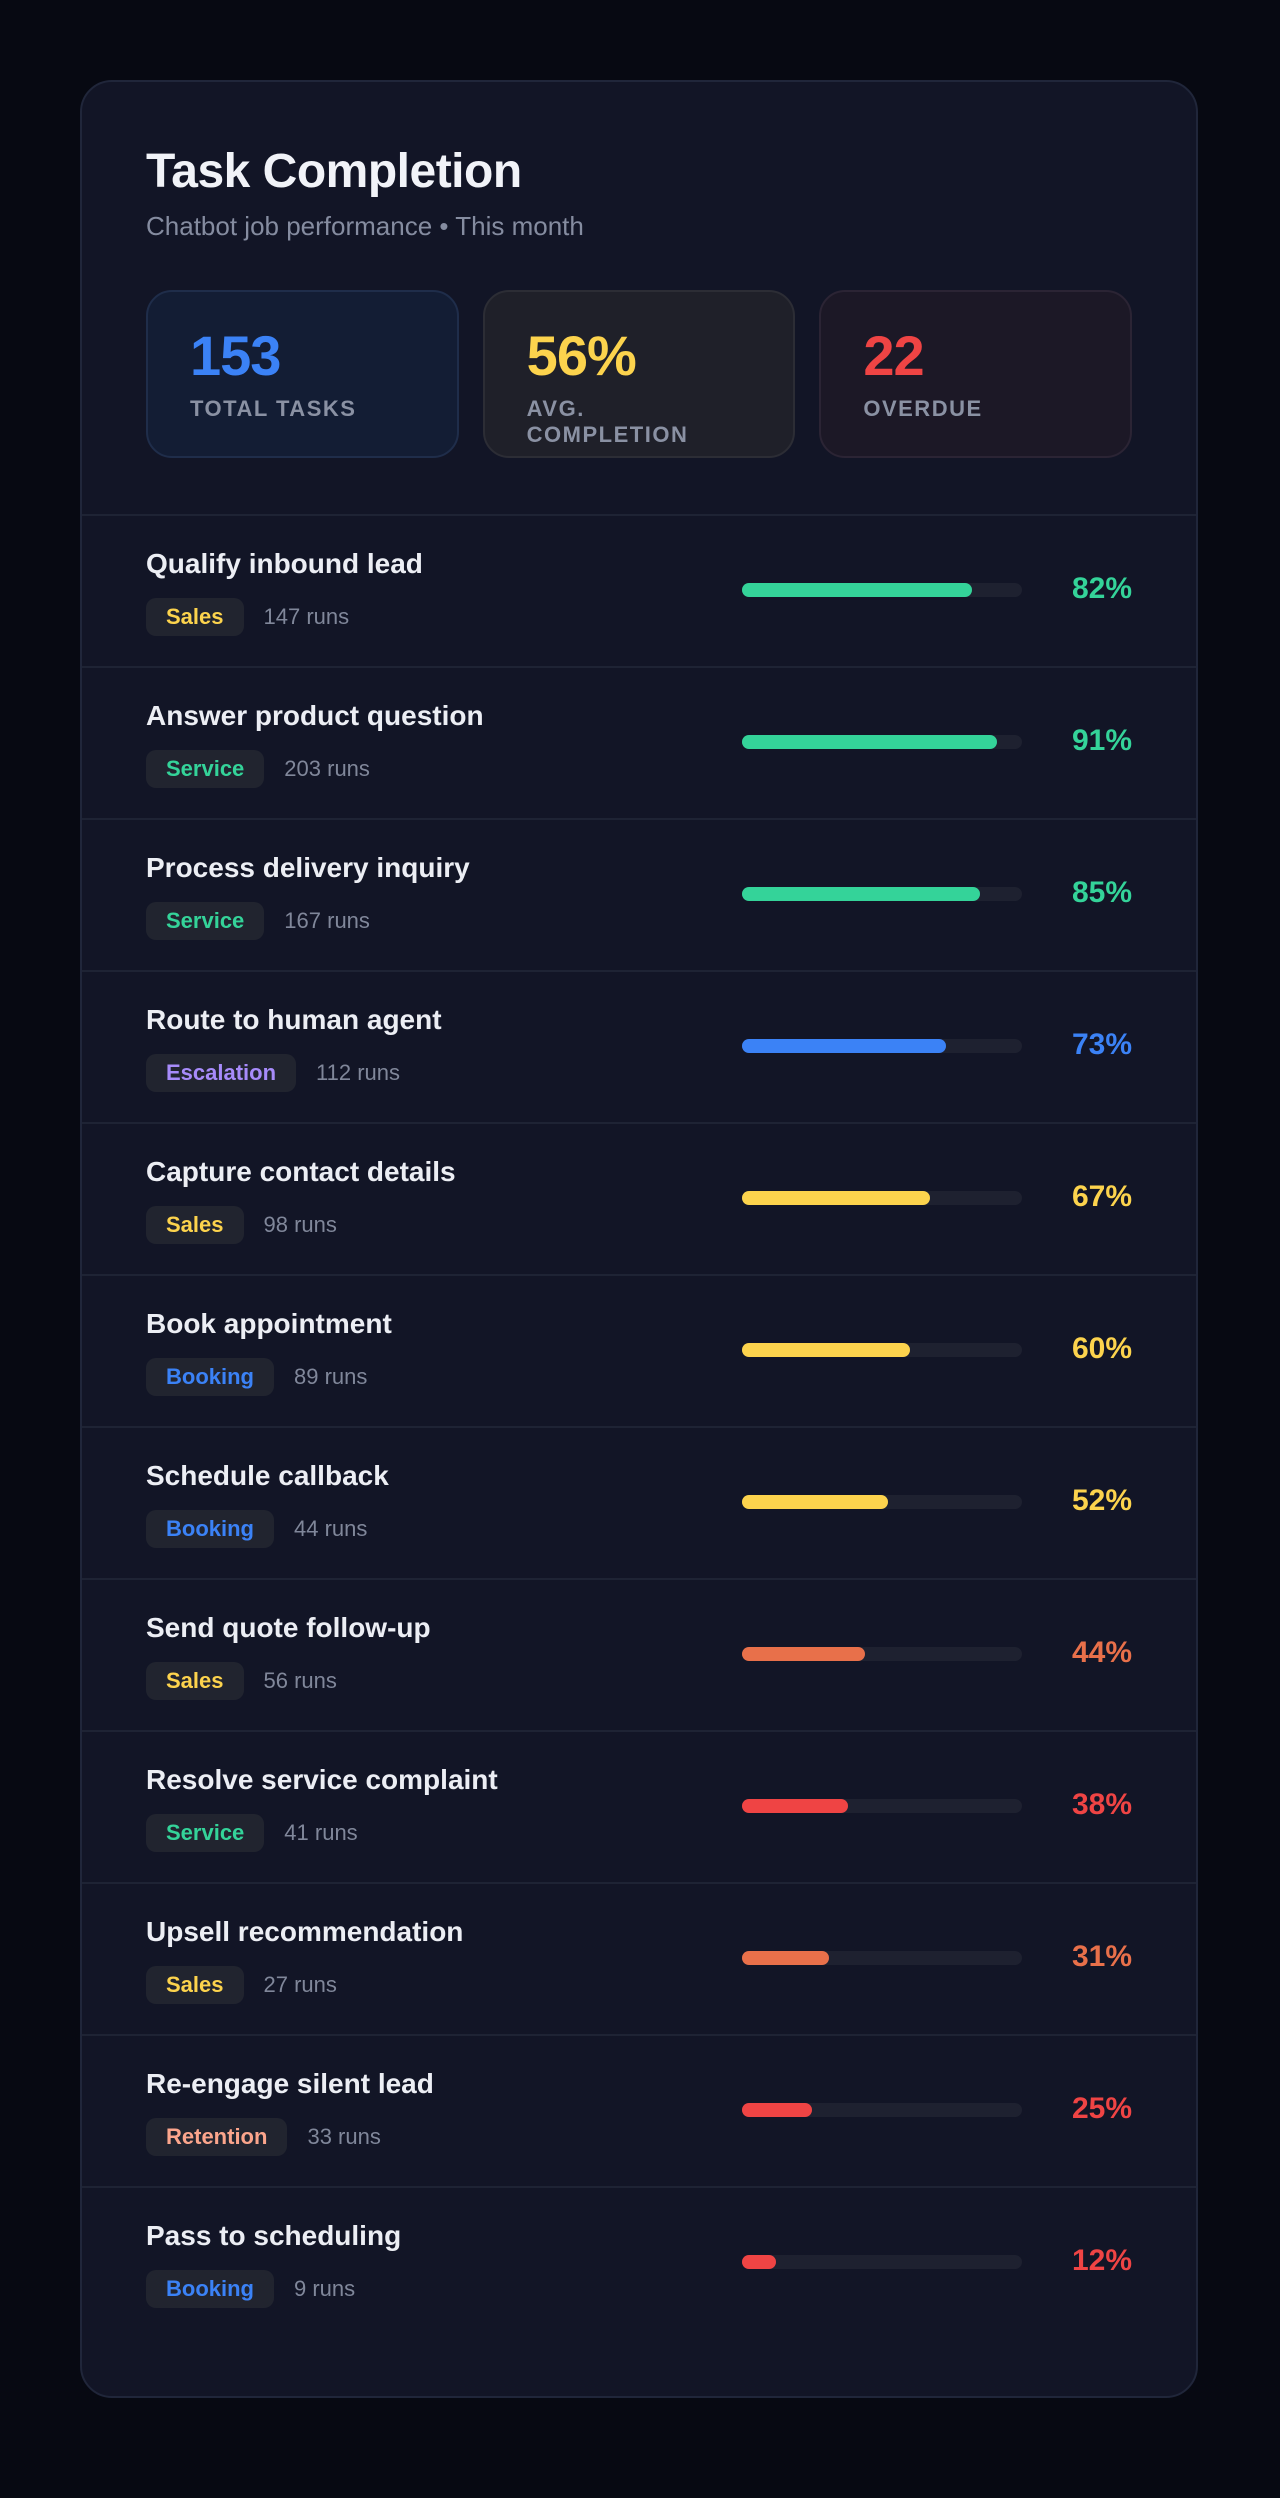  What do you see at coordinates (247, 617) in the screenshot?
I see `task-meta: Sales 147 runs` at bounding box center [247, 617].